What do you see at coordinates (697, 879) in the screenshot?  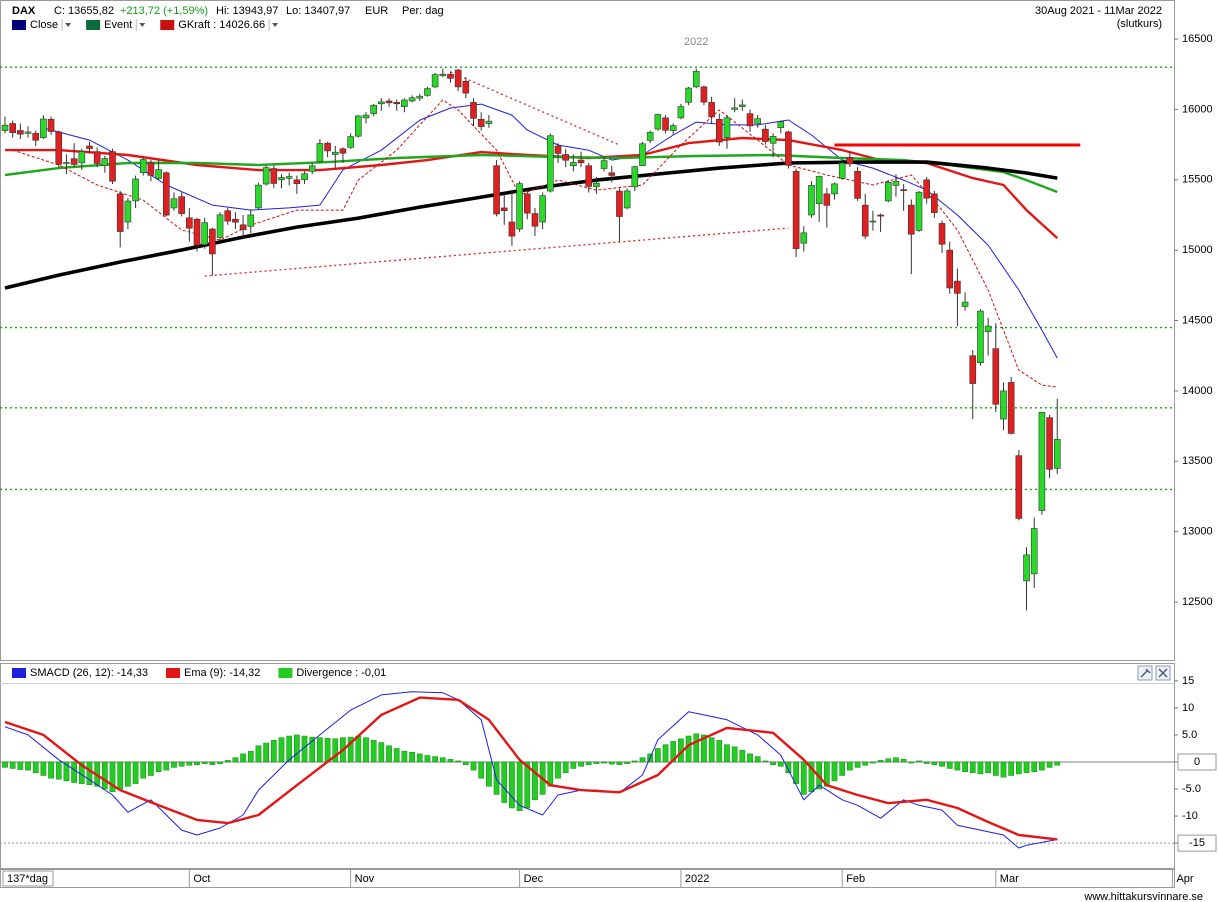 I see `x-tick-label: 2022` at bounding box center [697, 879].